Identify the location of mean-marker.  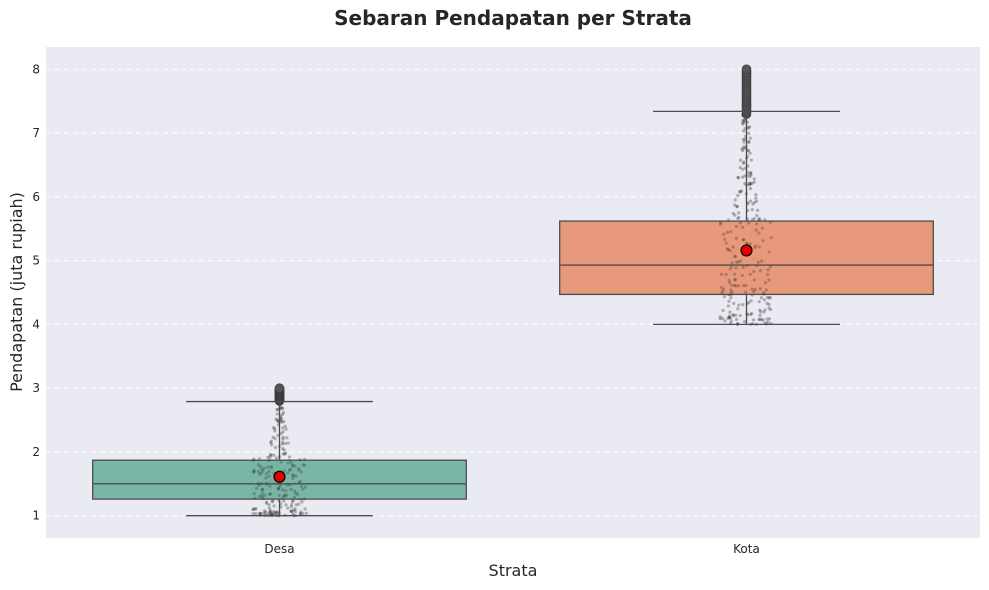
(746, 250).